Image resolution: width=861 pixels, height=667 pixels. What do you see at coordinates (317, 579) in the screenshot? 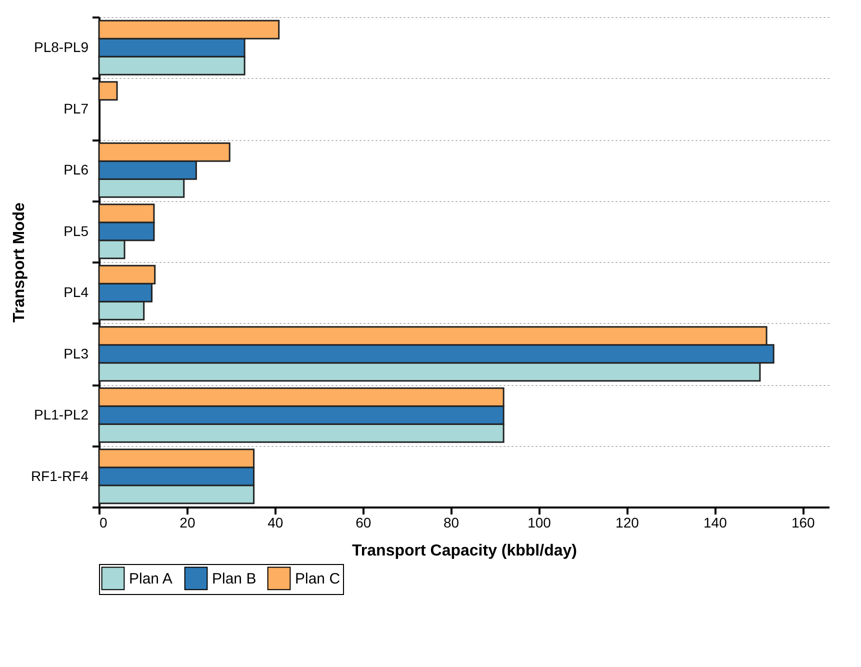
I see `legend-label: Plan C` at bounding box center [317, 579].